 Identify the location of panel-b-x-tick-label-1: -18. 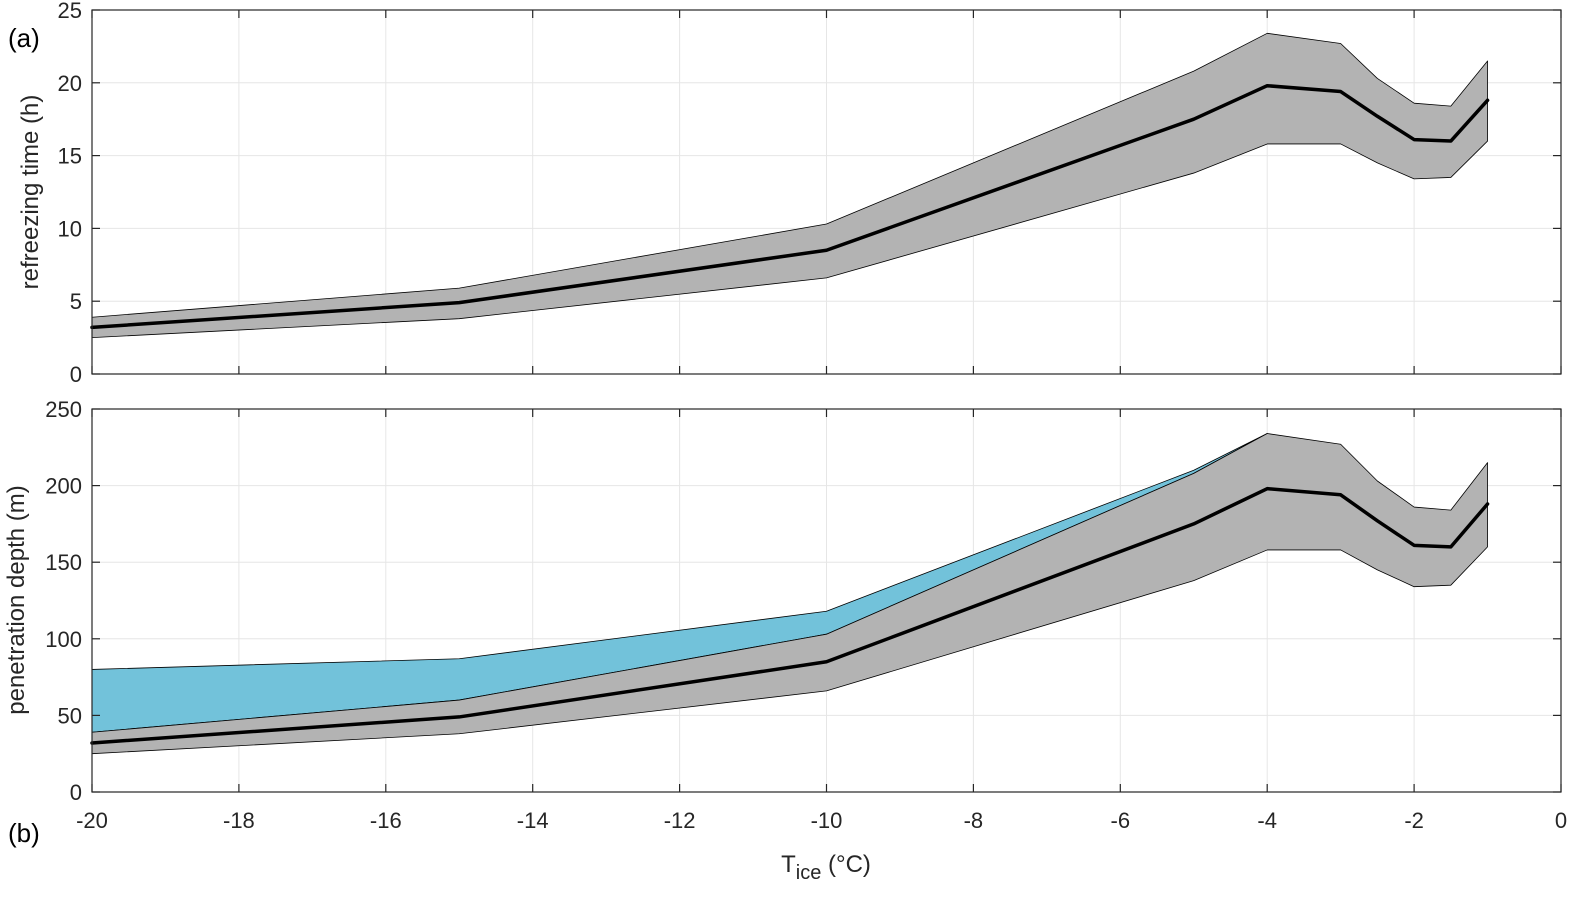
(239, 820).